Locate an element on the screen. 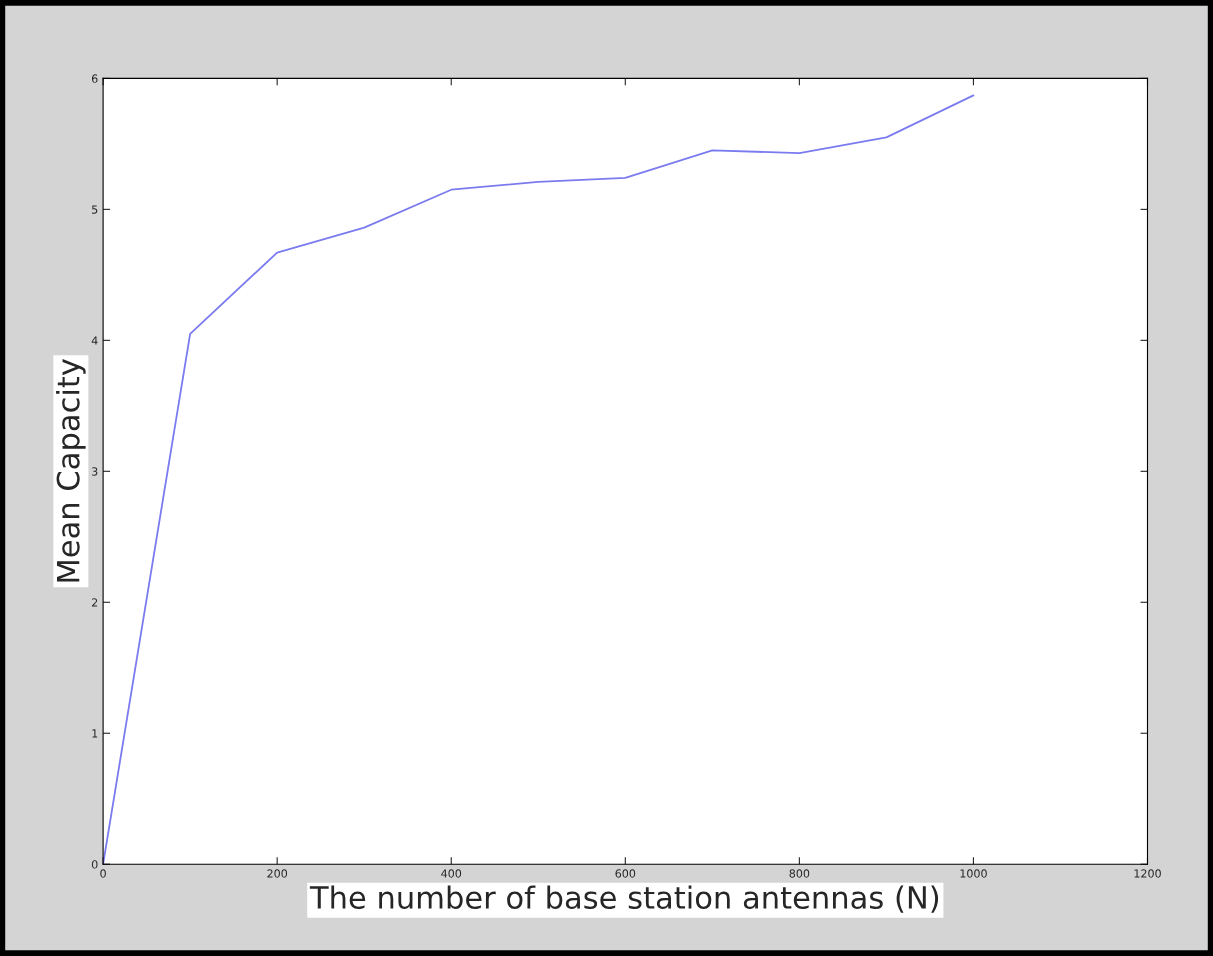 Image resolution: width=1213 pixels, height=956 pixels. y-tick-label: 1 is located at coordinates (95, 733).